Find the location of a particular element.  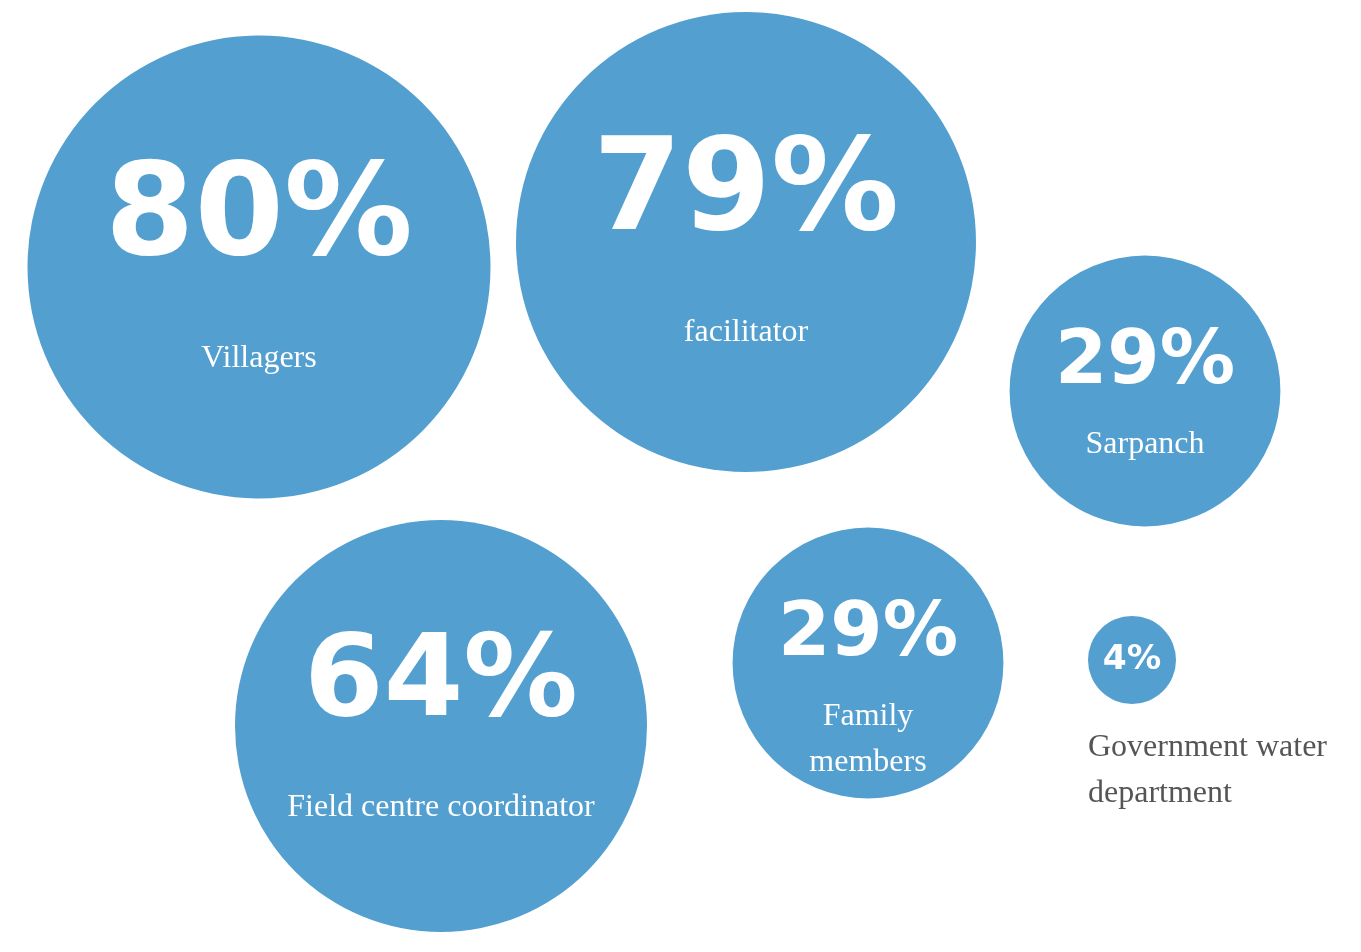

data-label: 4% is located at coordinates (1132, 656).